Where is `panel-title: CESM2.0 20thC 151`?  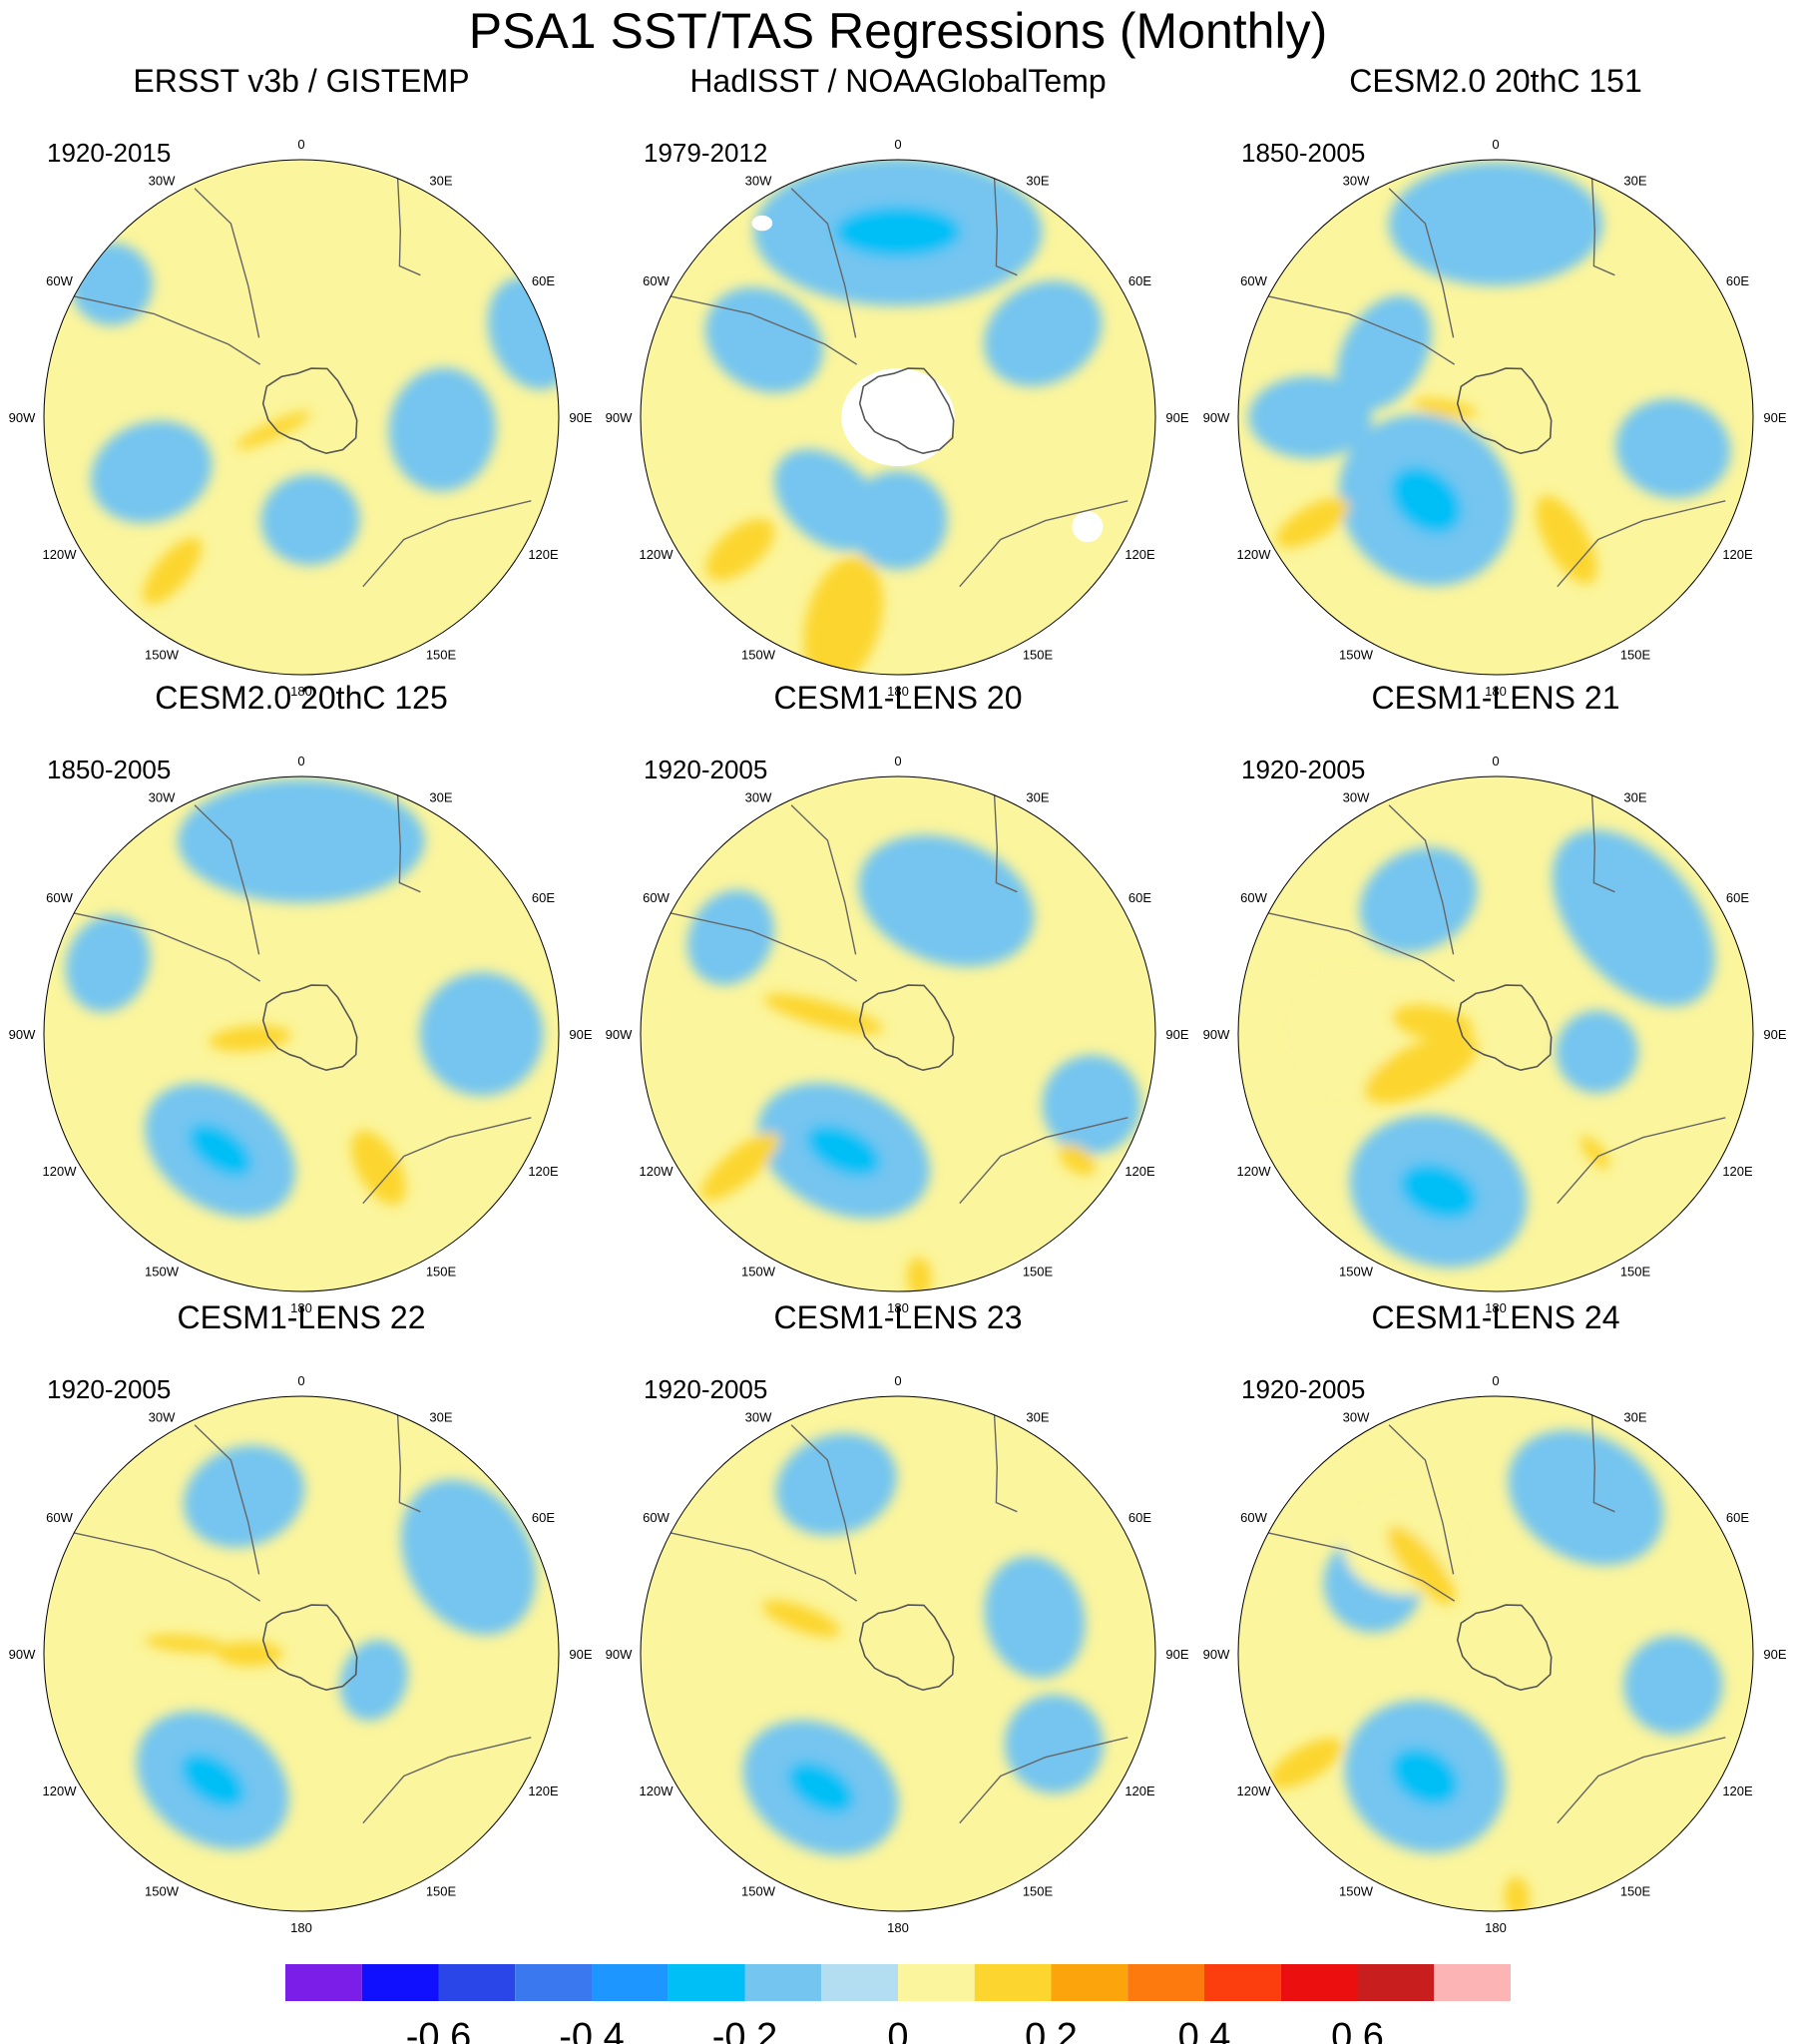
panel-title: CESM2.0 20thC 151 is located at coordinates (1495, 81).